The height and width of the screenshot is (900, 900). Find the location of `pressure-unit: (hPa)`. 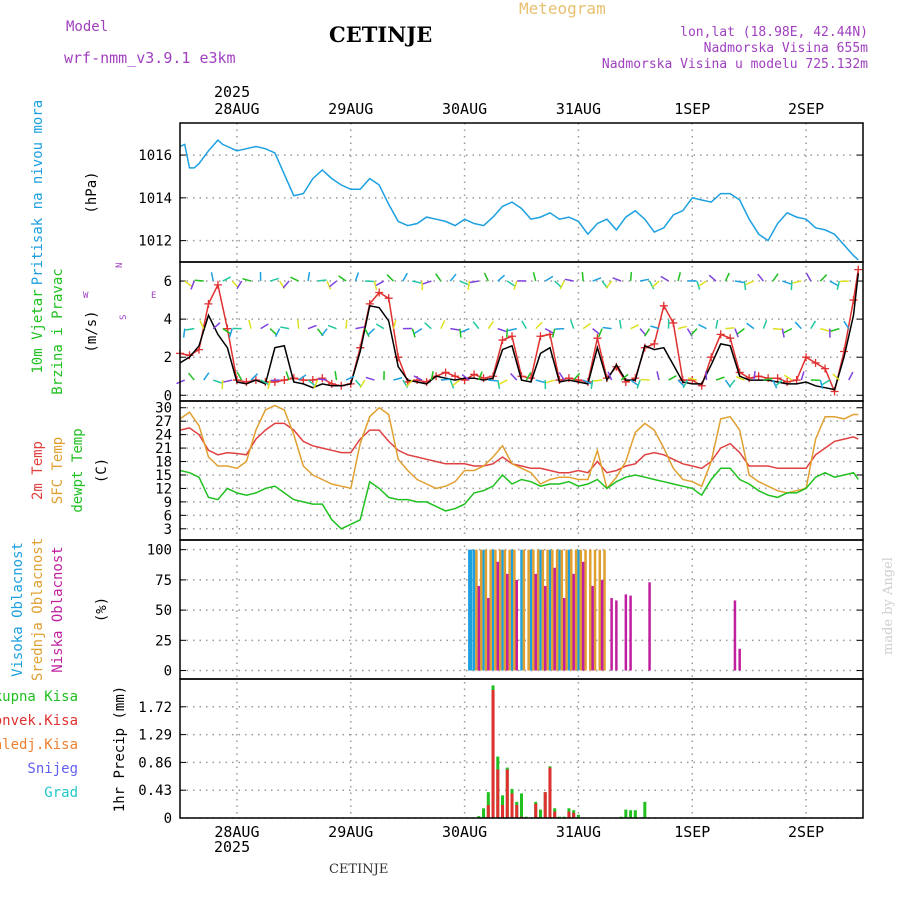

pressure-unit: (hPa) is located at coordinates (92, 192).